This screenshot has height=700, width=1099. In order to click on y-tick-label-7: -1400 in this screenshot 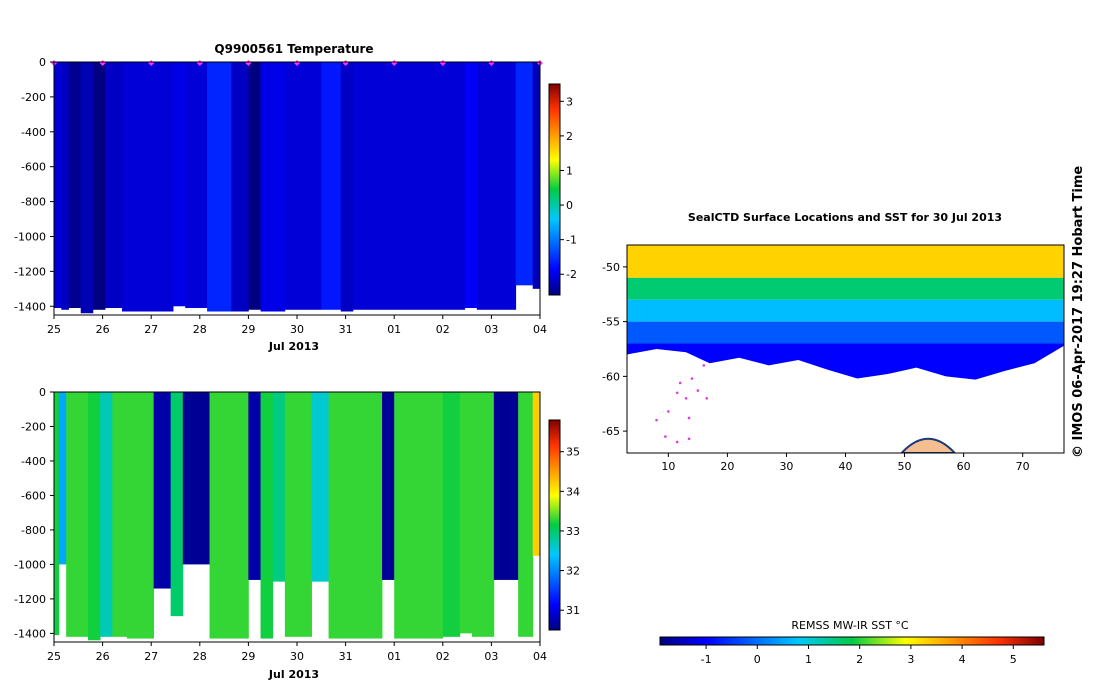, I will do `click(30, 306)`.